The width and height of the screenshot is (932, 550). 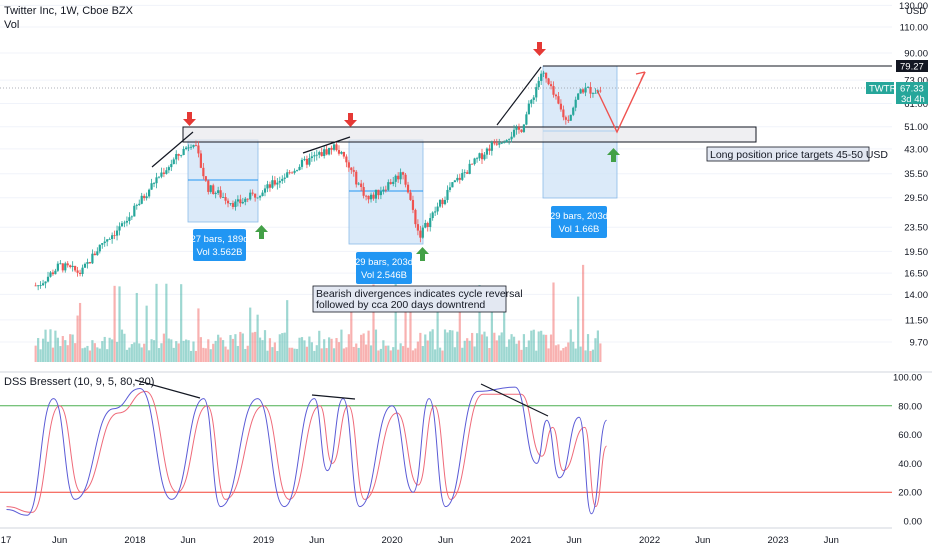 I want to click on price-tick-label: 35.50, so click(x=916, y=174).